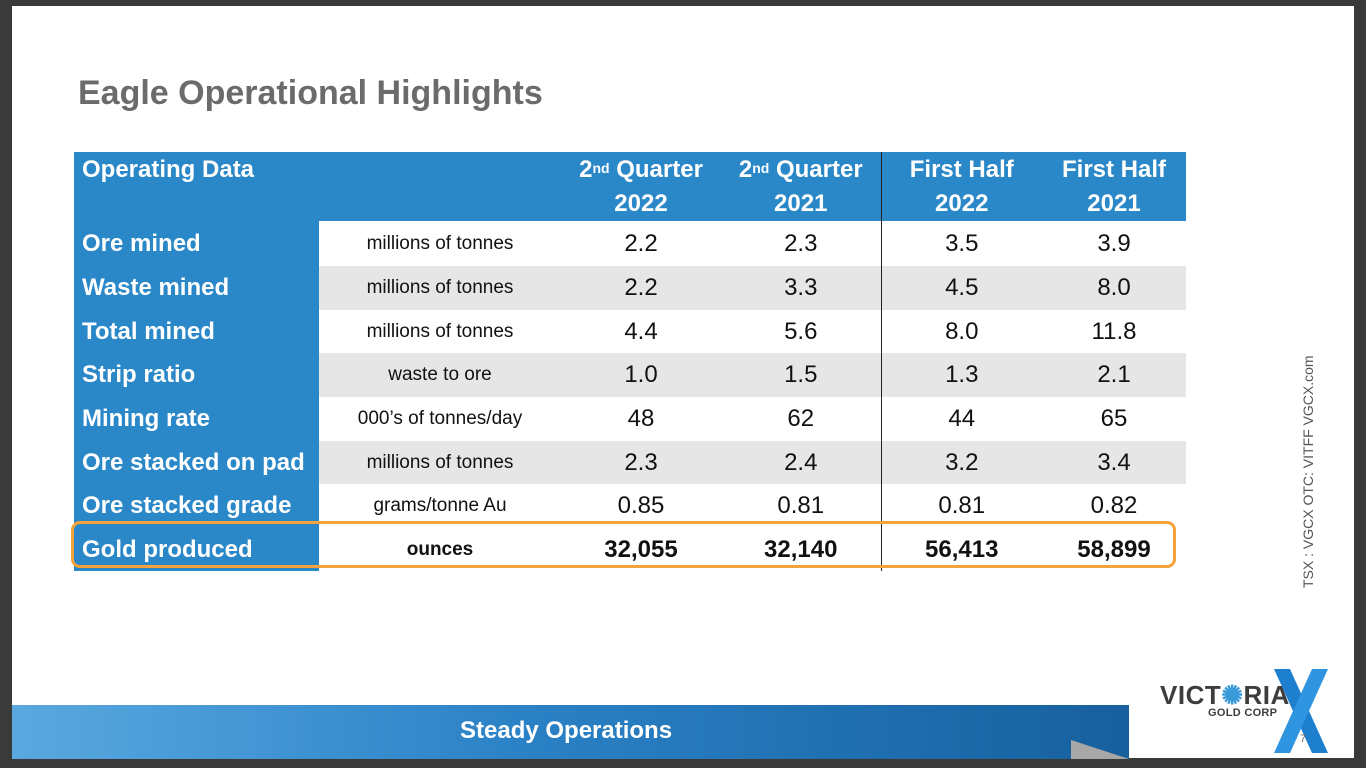 The image size is (1366, 768). I want to click on row-unit: waste to ore, so click(440, 375).